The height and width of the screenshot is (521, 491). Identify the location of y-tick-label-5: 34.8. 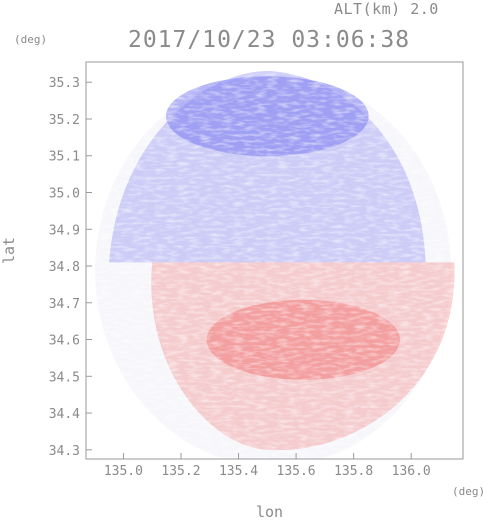
(64, 267).